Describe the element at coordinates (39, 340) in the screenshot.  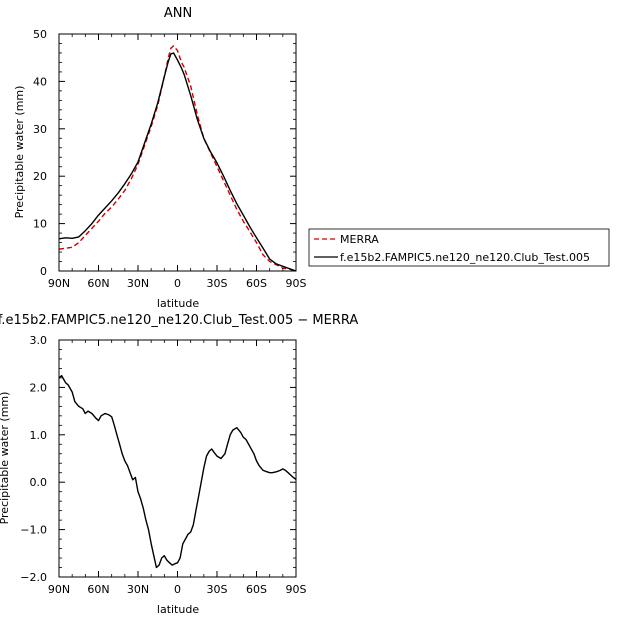
I see `y-tick-label: 3.0` at that location.